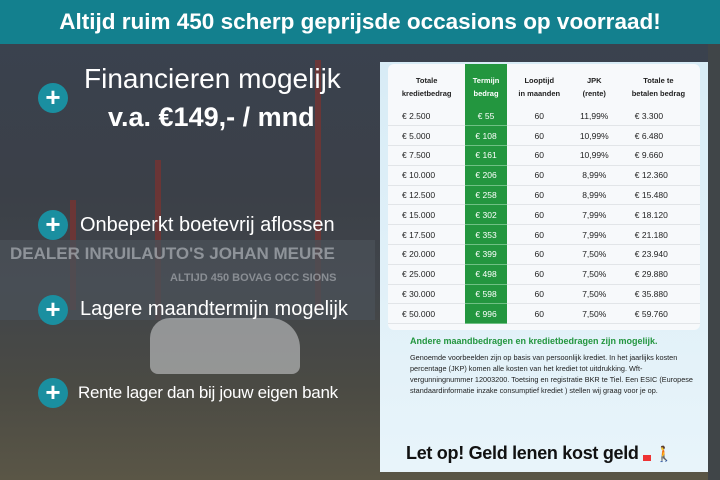  I want to click on column-header: Totale te betalen bedrag, so click(658, 85).